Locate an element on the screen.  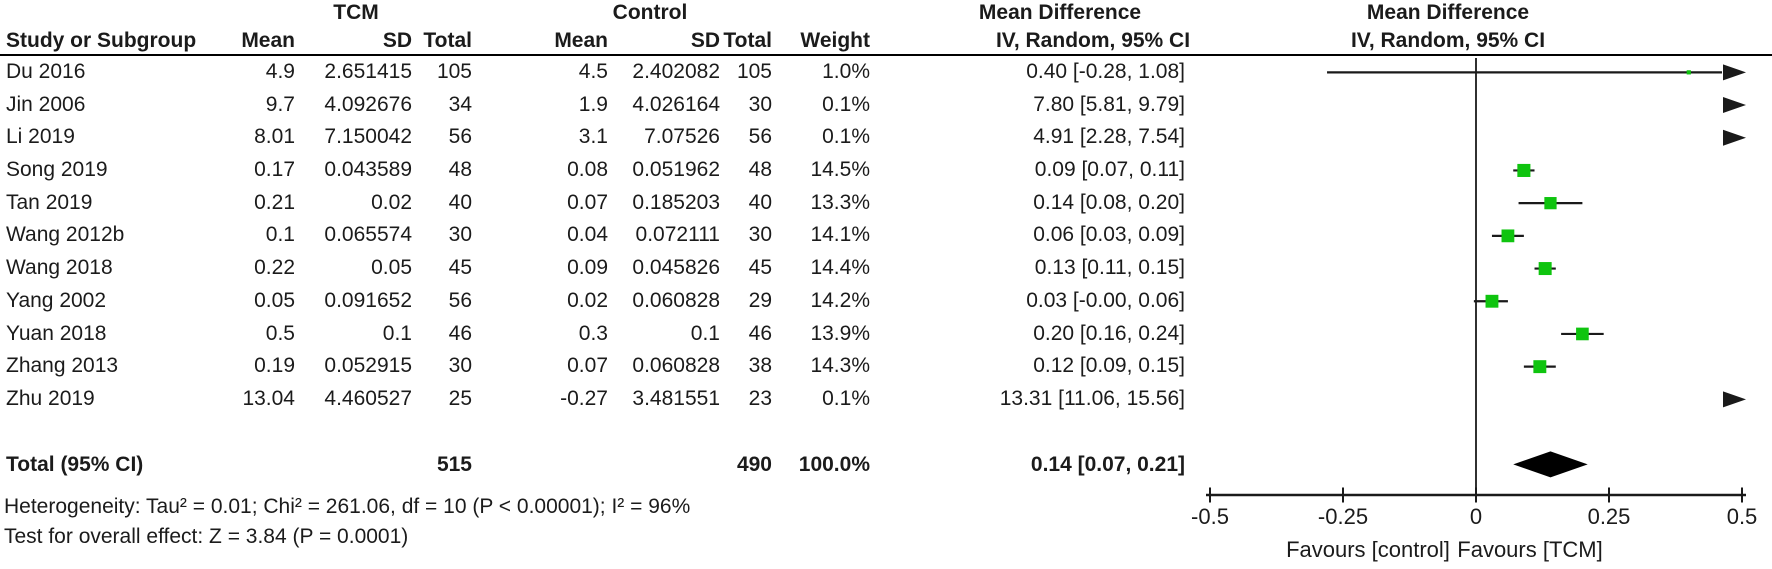
cell-mean-tcm: 9.7 is located at coordinates (280, 104).